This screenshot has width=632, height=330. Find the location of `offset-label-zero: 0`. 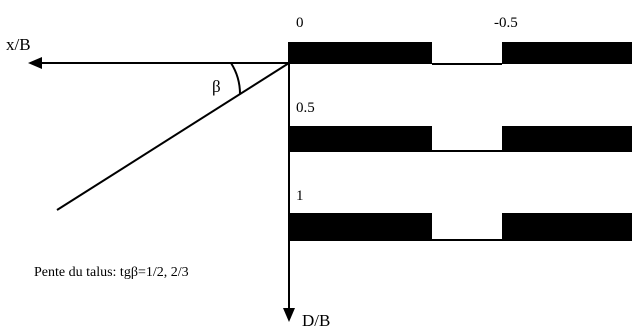

offset-label-zero: 0 is located at coordinates (300, 23).